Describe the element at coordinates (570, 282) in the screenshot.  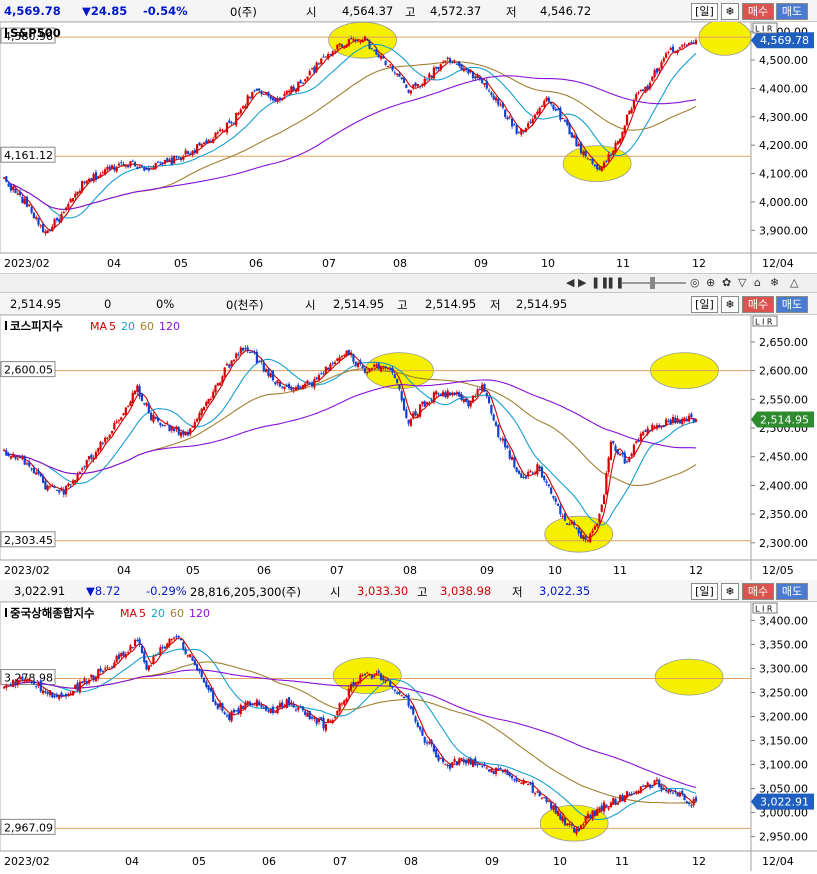
I see `scroll-left-icon: ◀` at that location.